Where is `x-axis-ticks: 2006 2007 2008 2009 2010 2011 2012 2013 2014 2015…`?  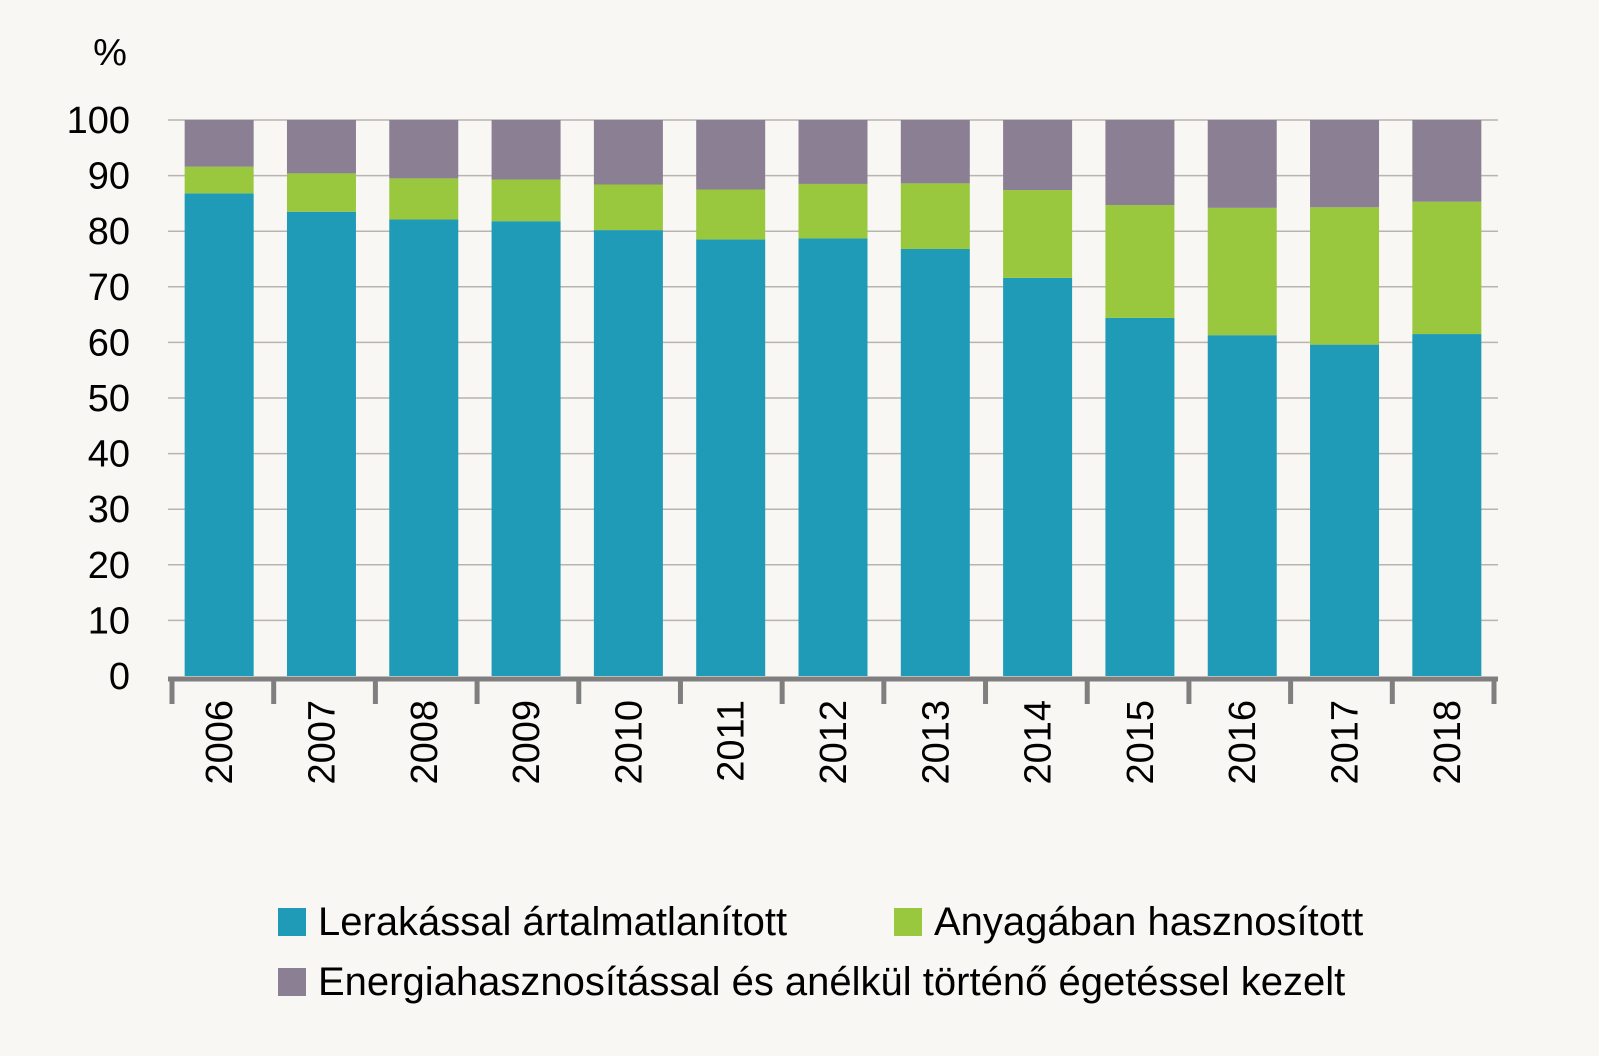 x-axis-ticks: 2006 2007 2008 2009 2010 2011 2012 2013 2014 2015… is located at coordinates (834, 742).